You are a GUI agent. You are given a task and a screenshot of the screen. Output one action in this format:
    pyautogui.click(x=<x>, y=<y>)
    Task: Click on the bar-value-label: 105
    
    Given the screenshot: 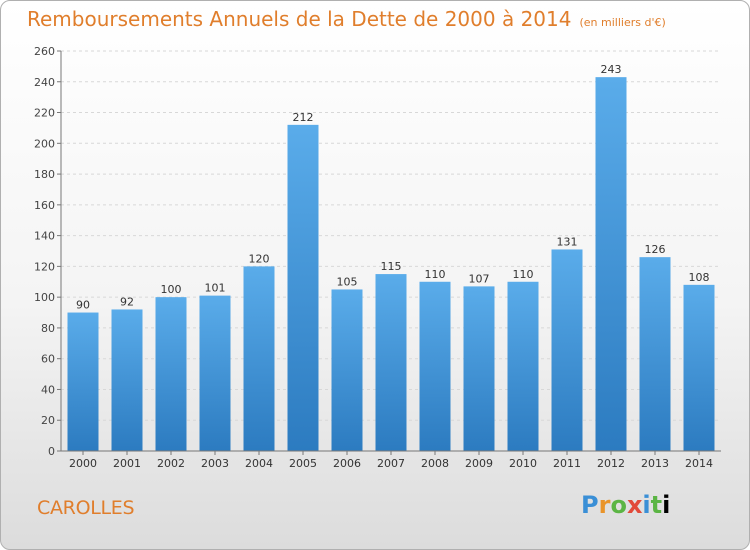 What is the action you would take?
    pyautogui.click(x=347, y=281)
    